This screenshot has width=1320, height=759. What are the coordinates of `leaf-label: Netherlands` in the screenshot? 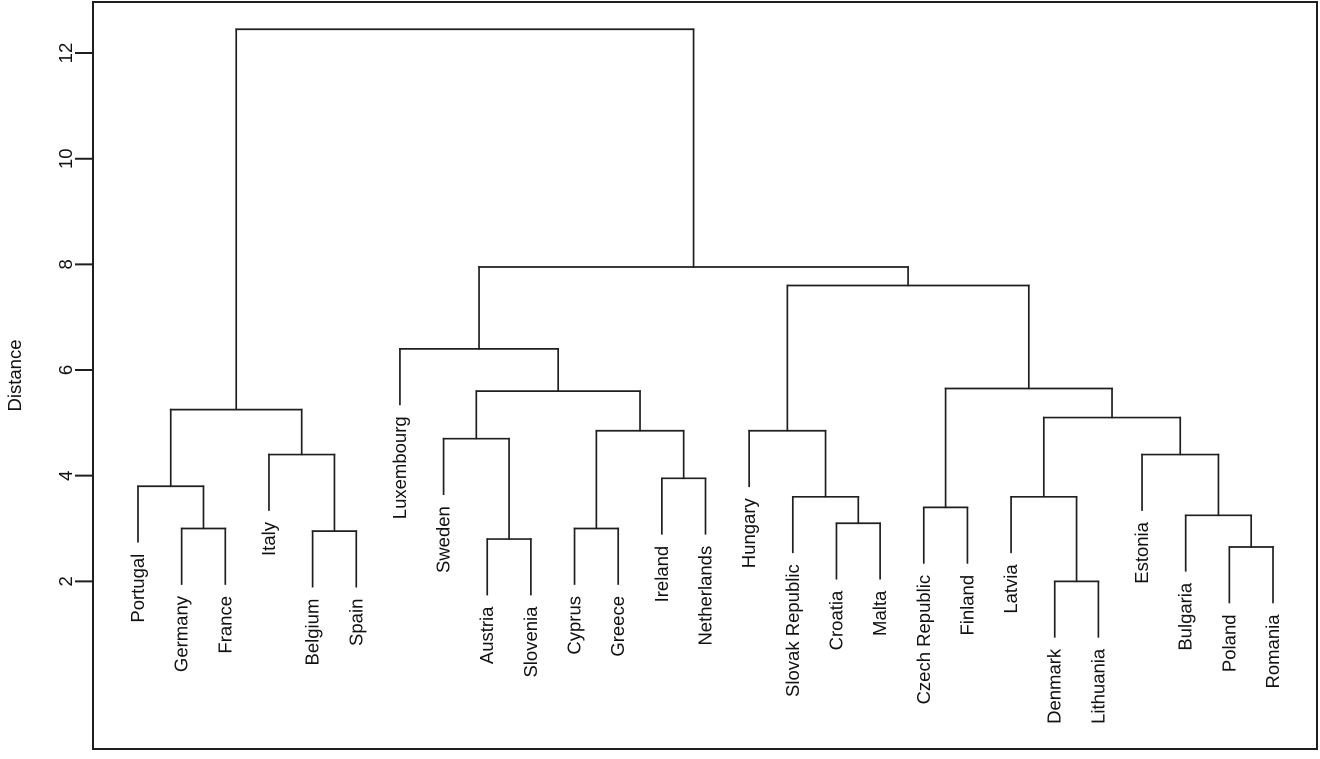 It's located at (705, 596).